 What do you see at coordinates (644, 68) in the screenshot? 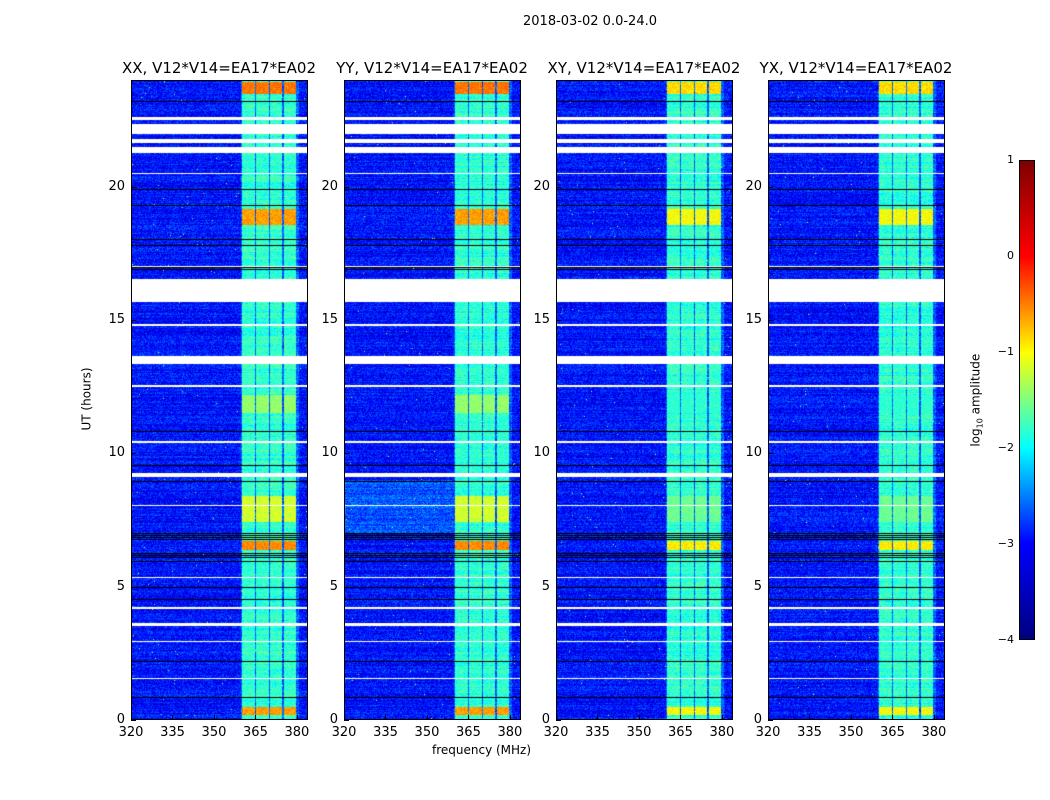
I see `panel-title: XY, V12*V14=EA17*EA02` at bounding box center [644, 68].